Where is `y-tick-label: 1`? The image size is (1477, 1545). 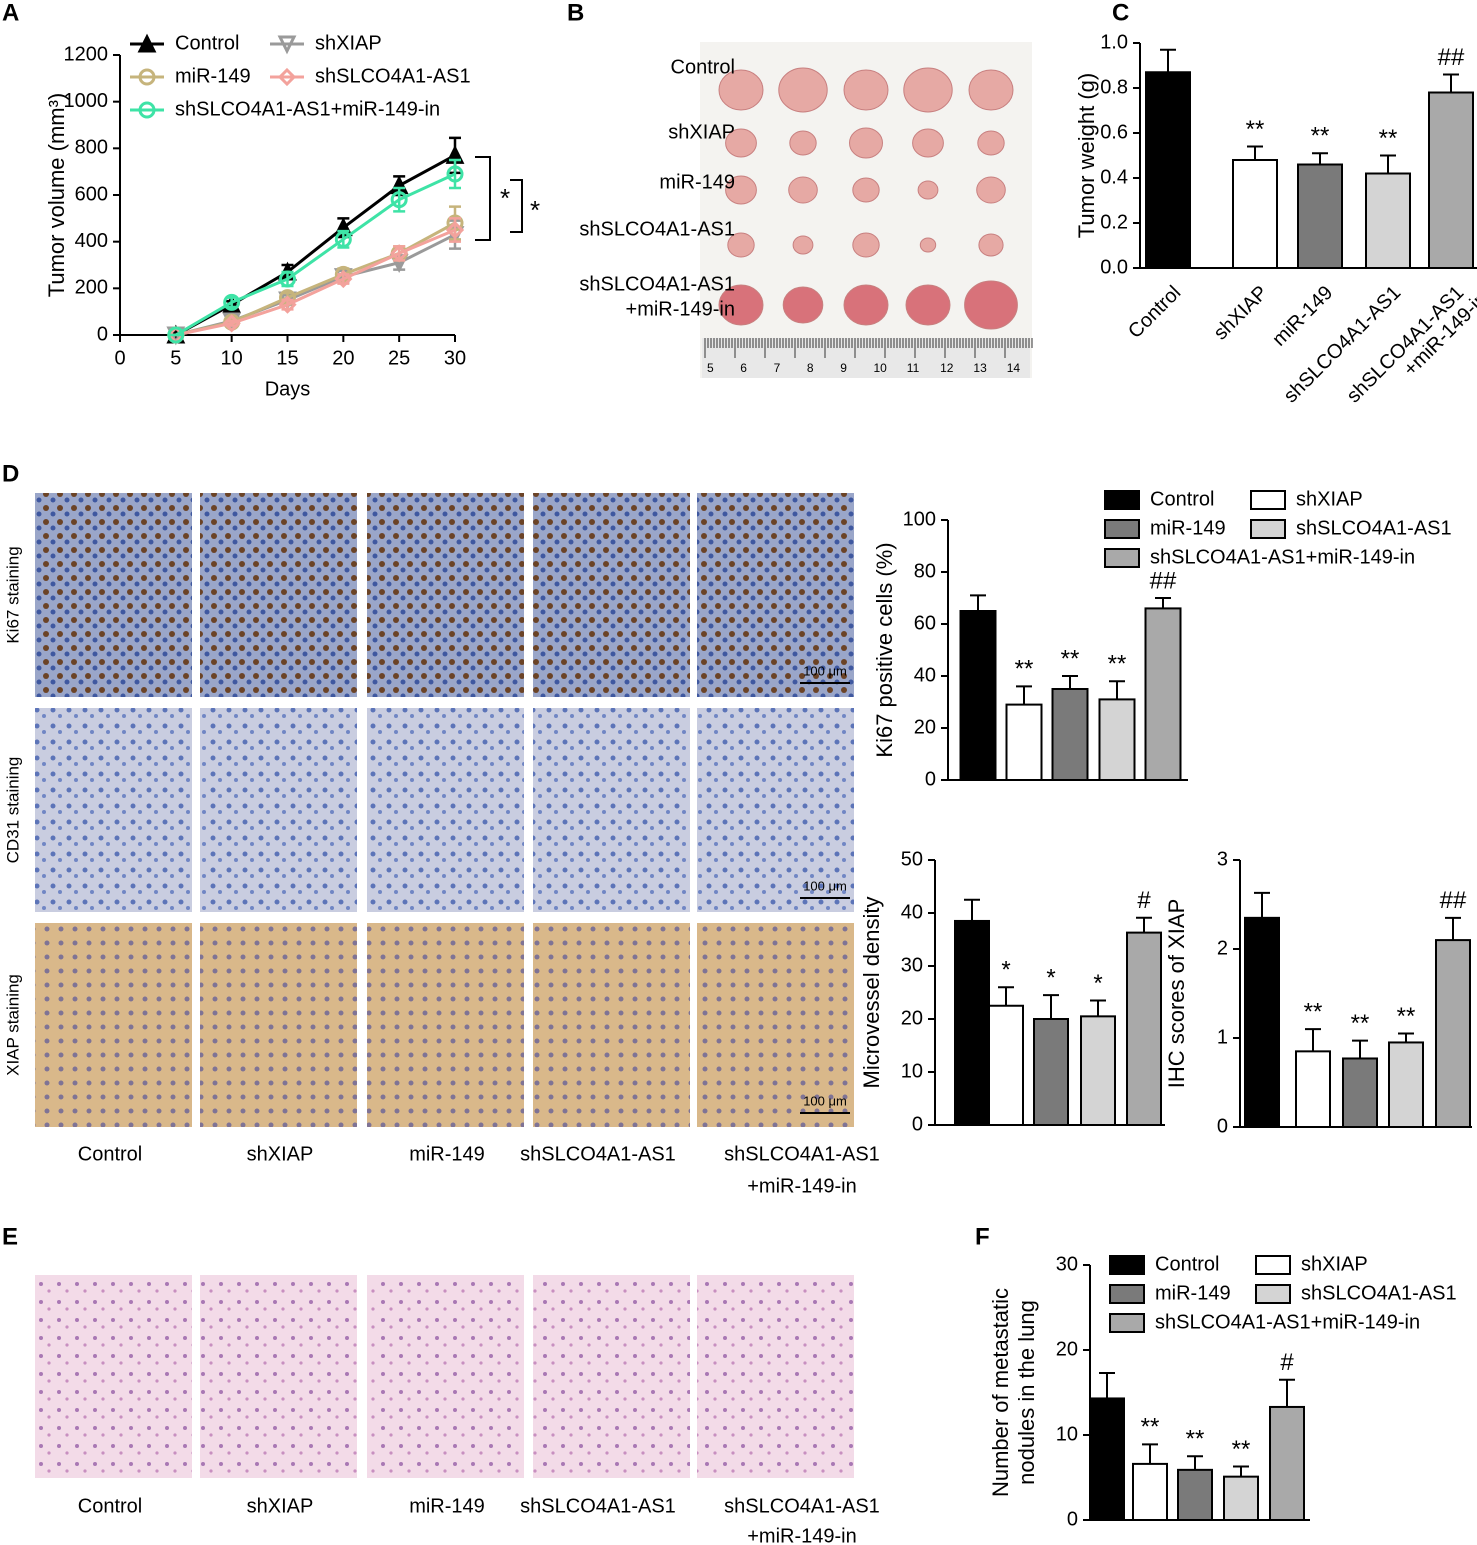
y-tick-label: 1 is located at coordinates (1222, 1037).